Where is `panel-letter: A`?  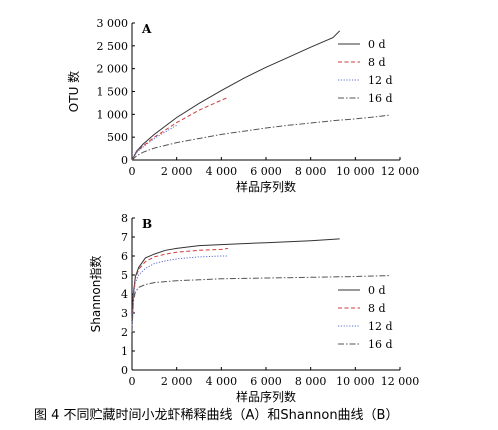
panel-letter: A is located at coordinates (146, 29).